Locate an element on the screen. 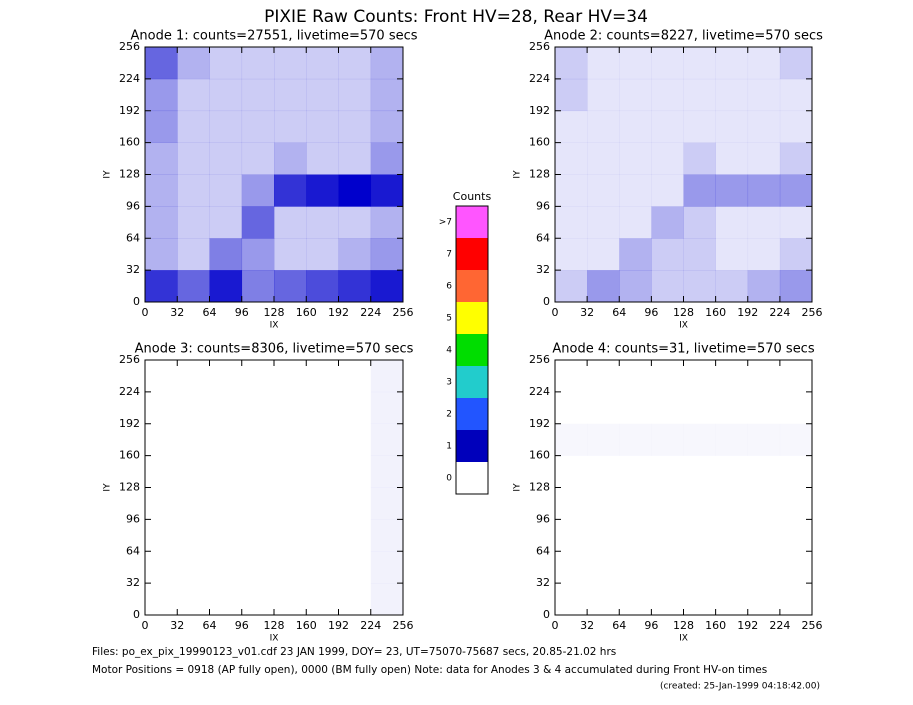  footer-created: (created: 25-Jan-1999 04:18:42.00) is located at coordinates (740, 687).